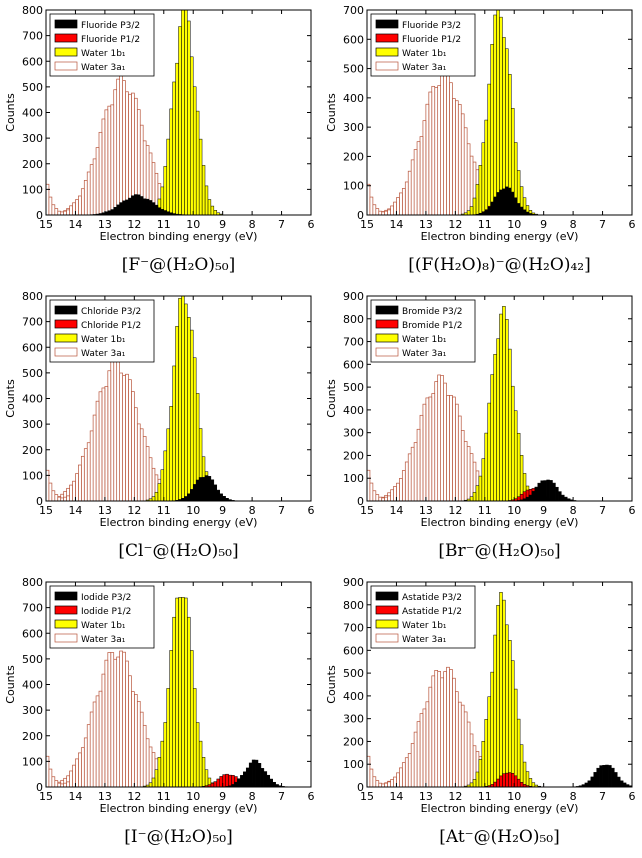 This screenshot has height=858, width=642. Describe the element at coordinates (431, 40) in the screenshot. I see `legend-label: Fluoride P1/2` at that location.